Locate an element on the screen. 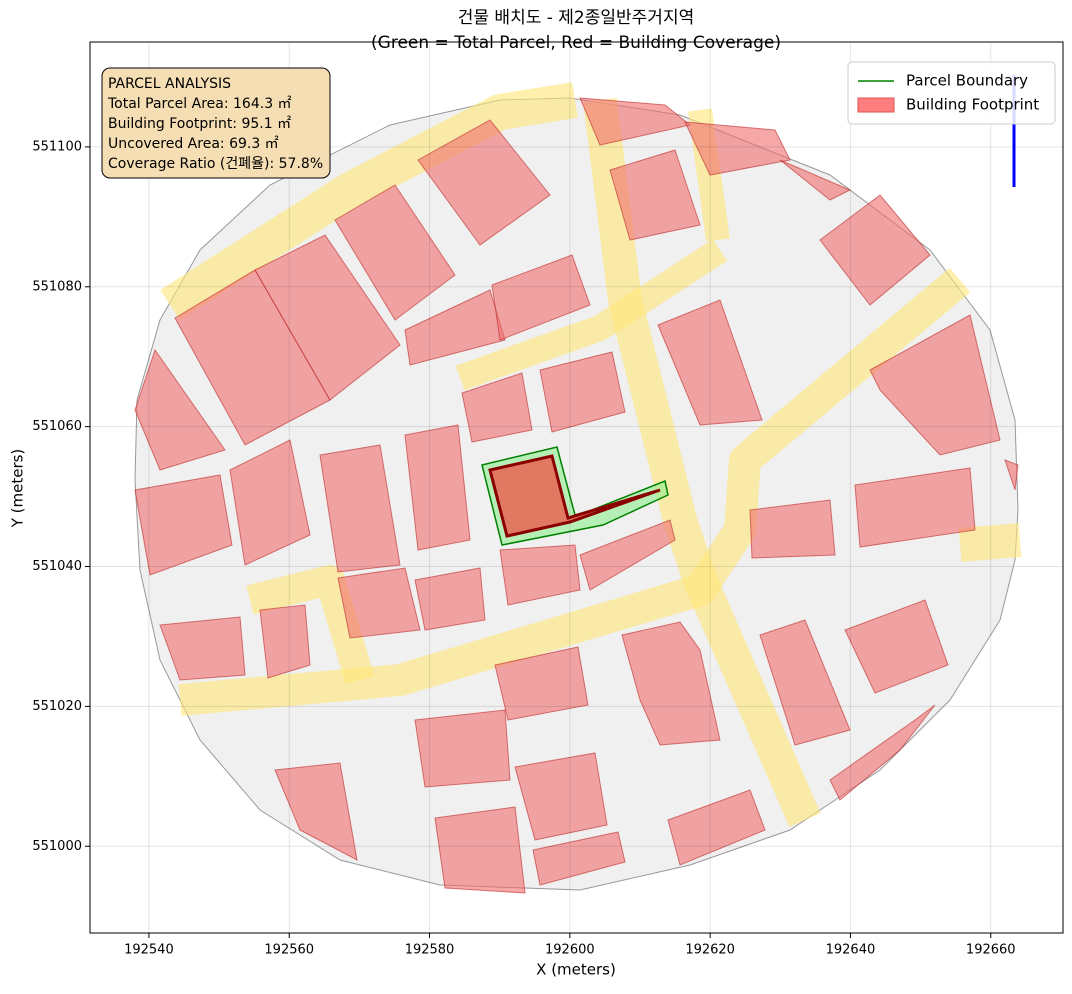 The width and height of the screenshot is (1072, 994). x-tick-label: 192620 is located at coordinates (710, 950).